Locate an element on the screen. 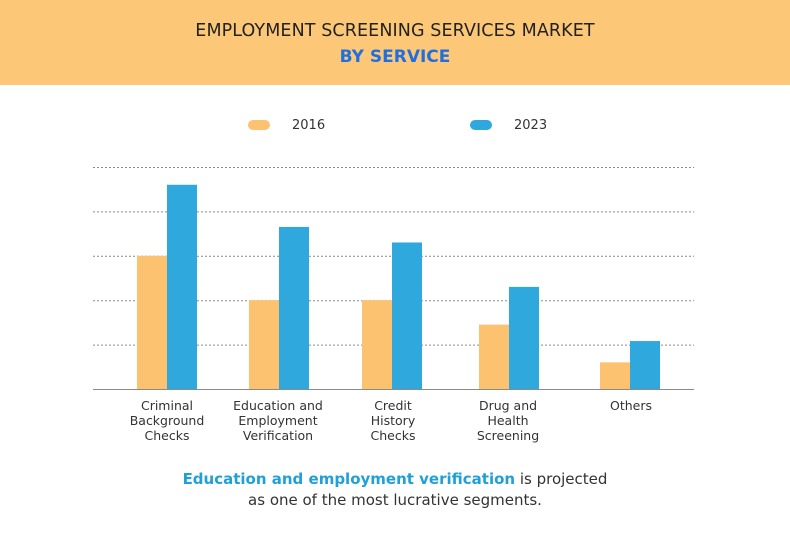 The width and height of the screenshot is (790, 537). chart-subtitle: BY SERVICE is located at coordinates (395, 57).